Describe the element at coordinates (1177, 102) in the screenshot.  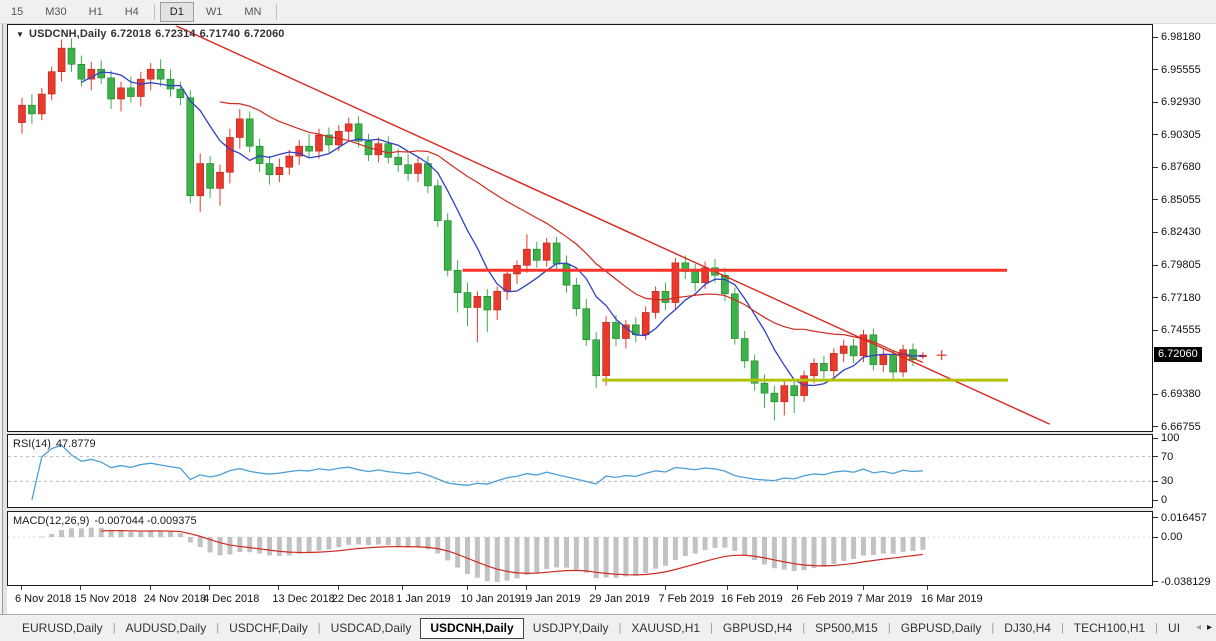
I see `price-axis-tick: 6.92930` at that location.